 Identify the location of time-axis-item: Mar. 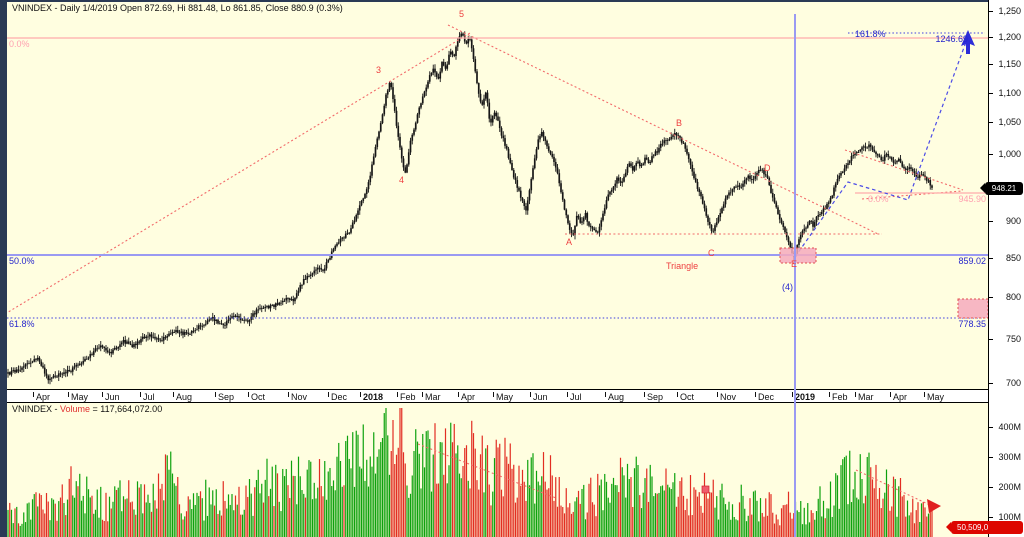
(431, 397).